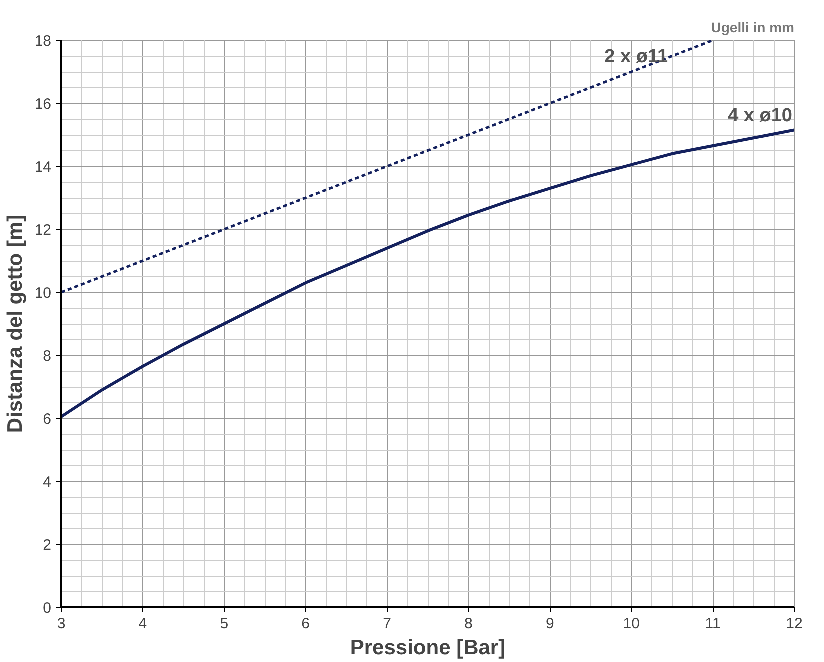 This screenshot has height=662, width=824. What do you see at coordinates (306, 624) in the screenshot?
I see `x-tick-label: 6` at bounding box center [306, 624].